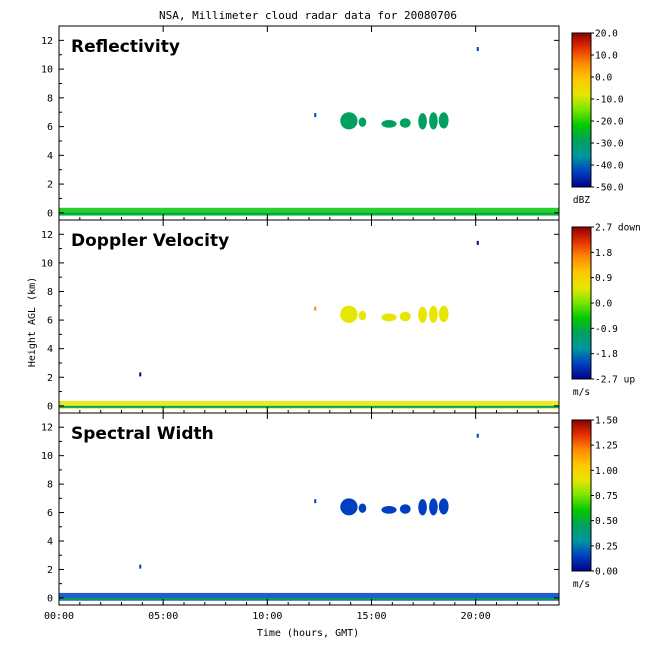  Describe the element at coordinates (618, 228) in the screenshot. I see `colorbar-tick-label: 2.7 down` at that location.